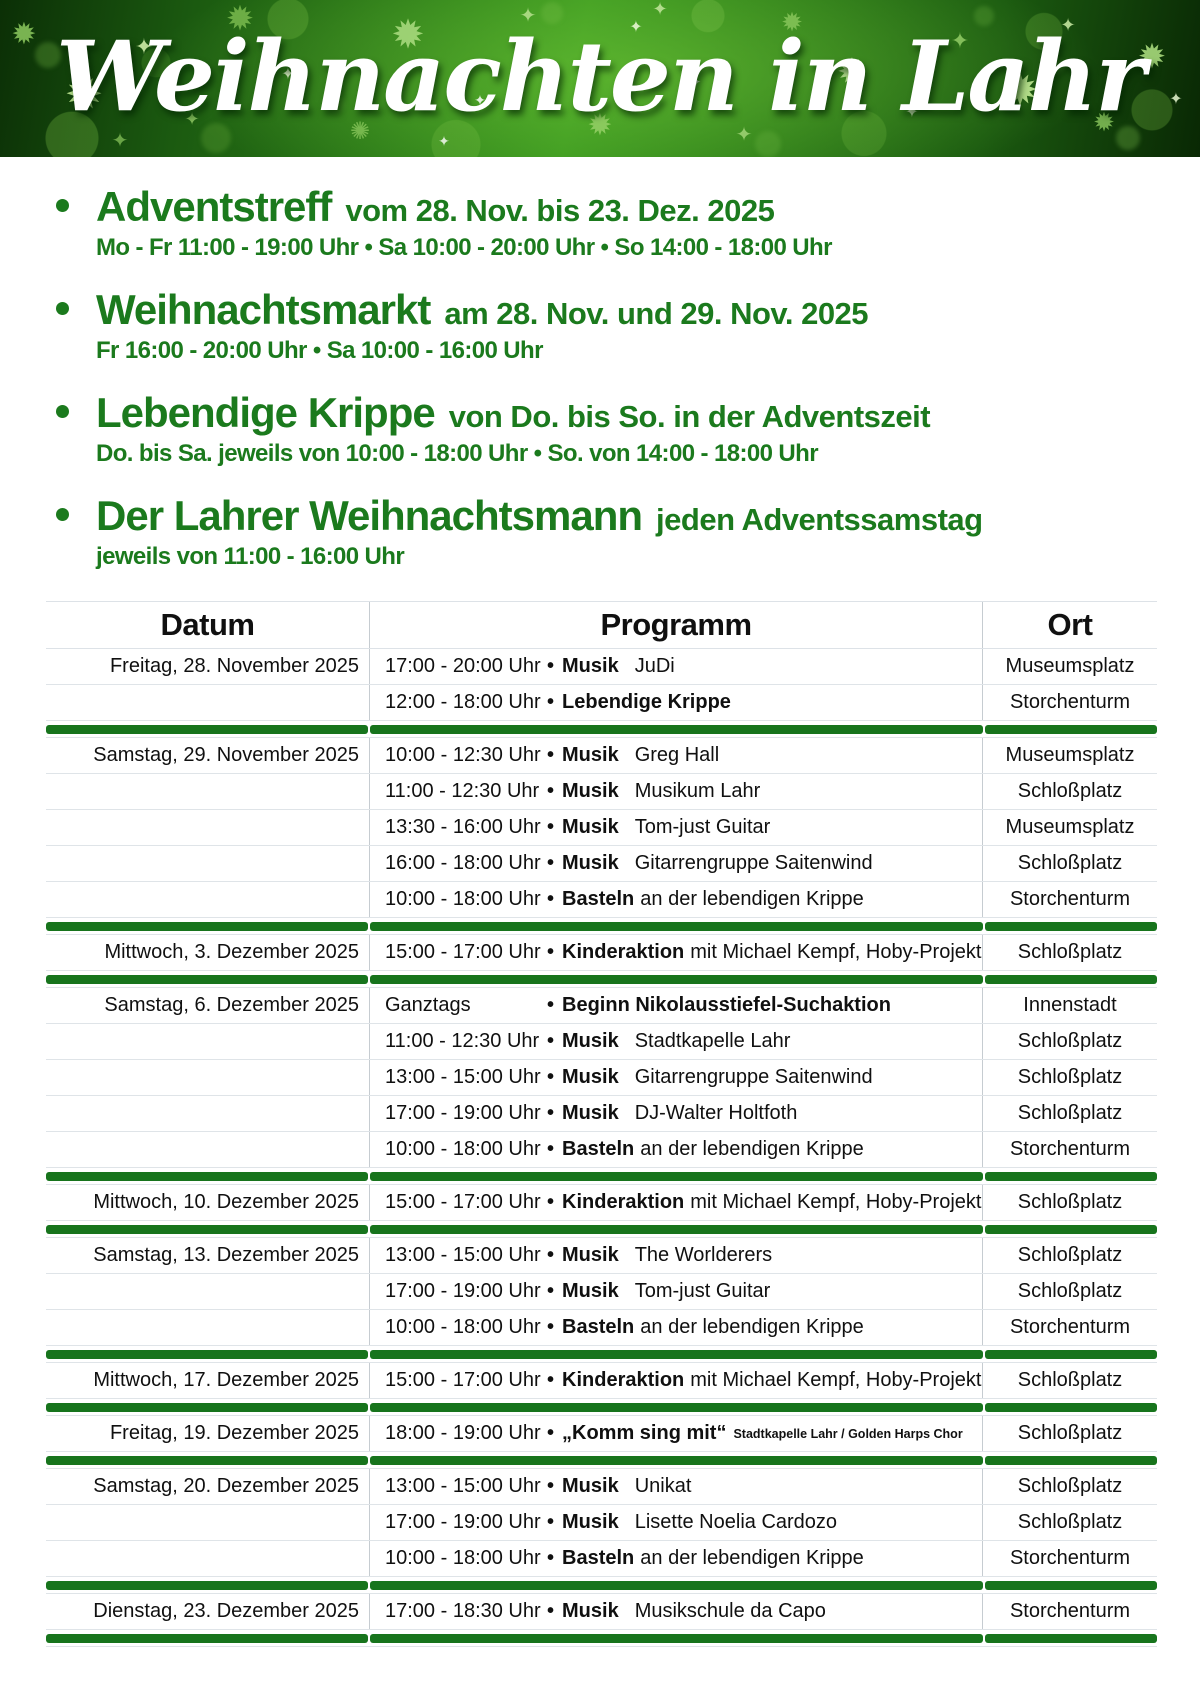 The height and width of the screenshot is (1694, 1200). I want to click on program-detail: Stadtkapelle Lahr, so click(712, 1041).